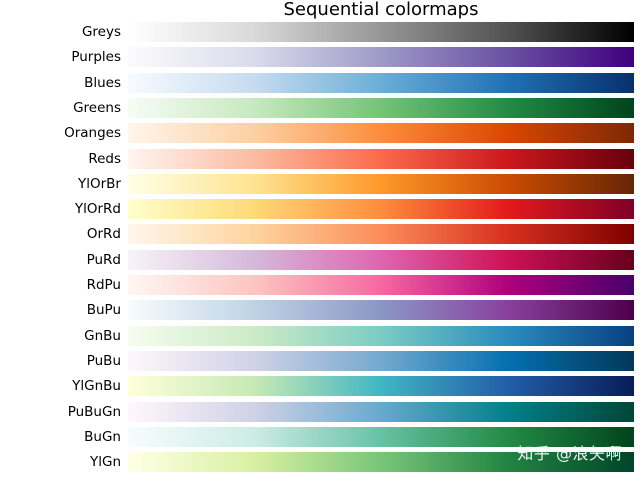 The image size is (640, 480). Describe the element at coordinates (96, 57) in the screenshot. I see `colormap-label: Purples` at that location.